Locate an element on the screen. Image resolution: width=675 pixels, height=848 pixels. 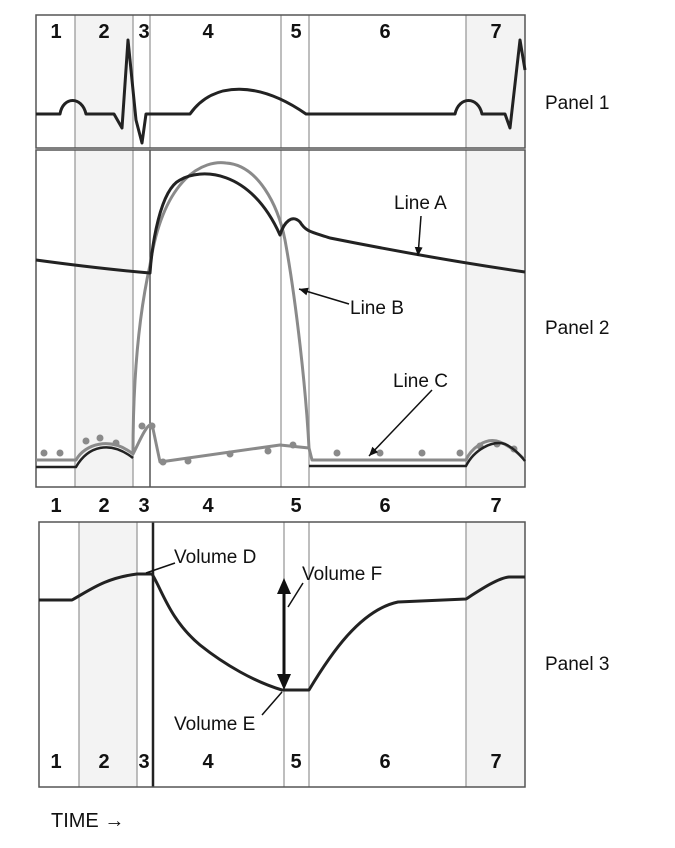
phase-numbers-bottom: 1 2 3 4 5 6 7 is located at coordinates (275, 762).